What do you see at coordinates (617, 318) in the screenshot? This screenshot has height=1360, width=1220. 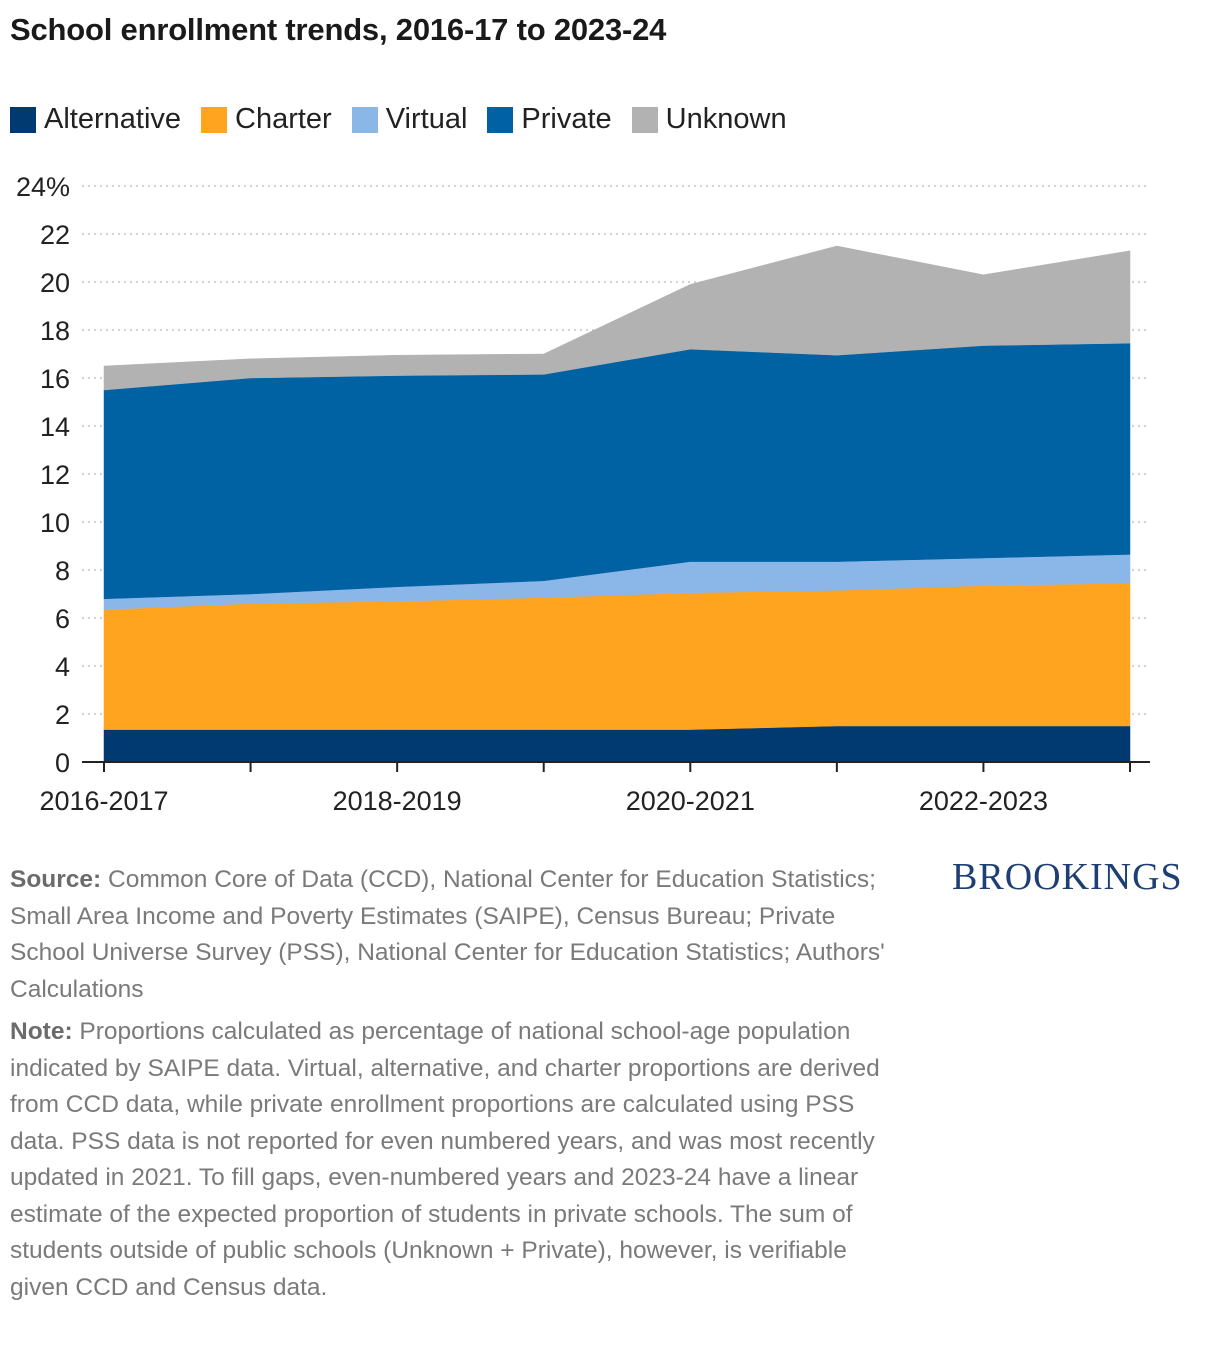 I see `area-unknown` at bounding box center [617, 318].